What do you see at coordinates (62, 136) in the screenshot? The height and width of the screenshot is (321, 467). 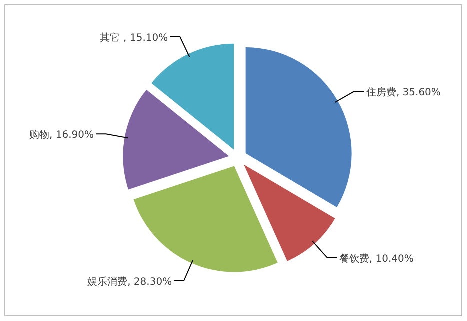 I see `slice-label: 购物, 16.90%` at bounding box center [62, 136].